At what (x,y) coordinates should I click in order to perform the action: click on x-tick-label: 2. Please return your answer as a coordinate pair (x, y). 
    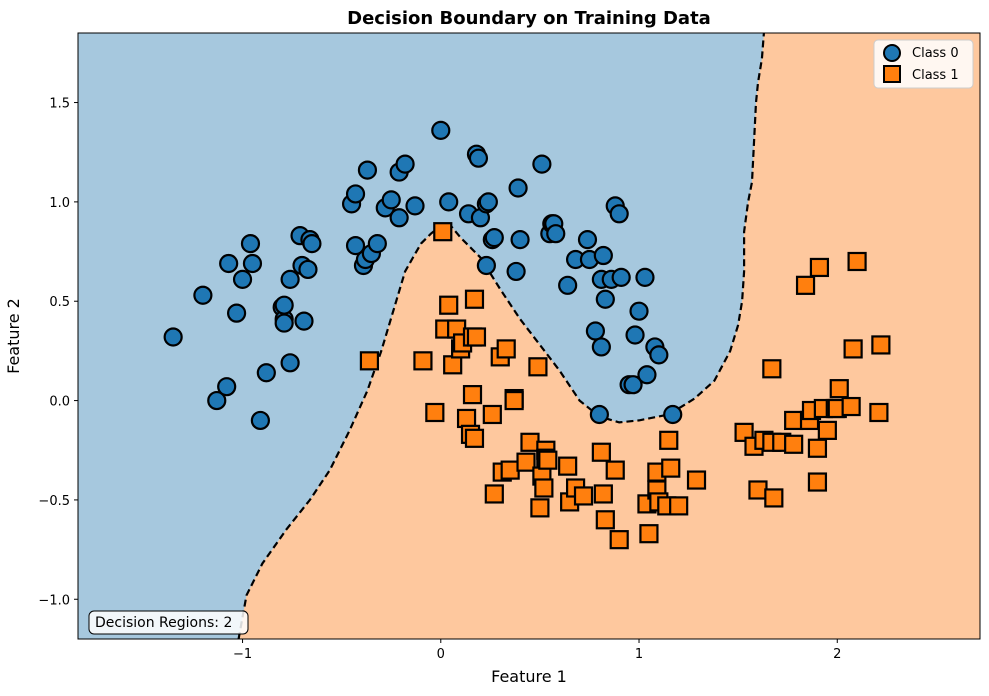
    Looking at the image, I should click on (837, 654).